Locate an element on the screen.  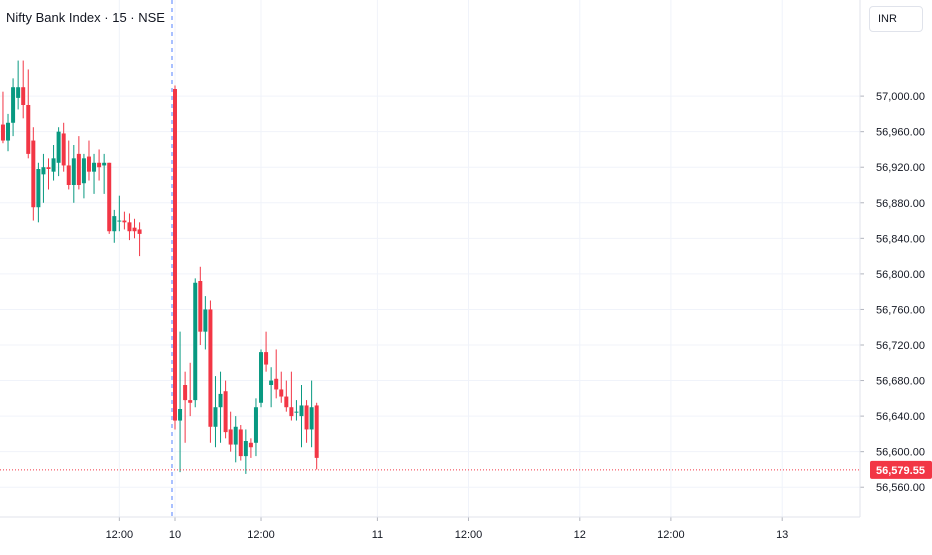
price-tick-label: 56,840.00 is located at coordinates (900, 239).